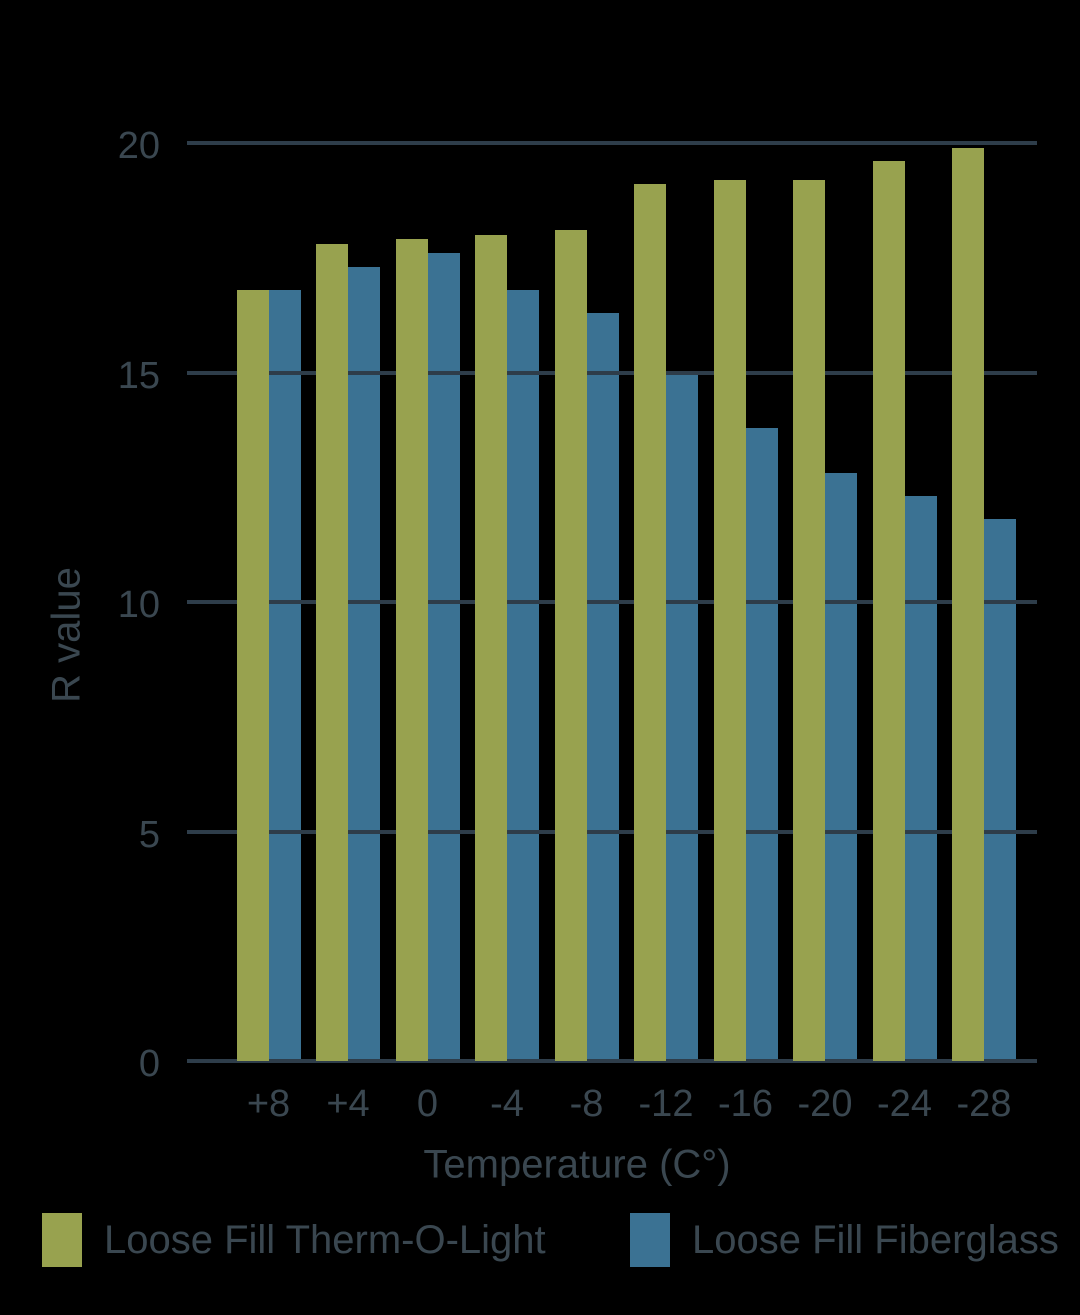 Image resolution: width=1080 pixels, height=1315 pixels. What do you see at coordinates (612, 1061) in the screenshot?
I see `x-axis-line` at bounding box center [612, 1061].